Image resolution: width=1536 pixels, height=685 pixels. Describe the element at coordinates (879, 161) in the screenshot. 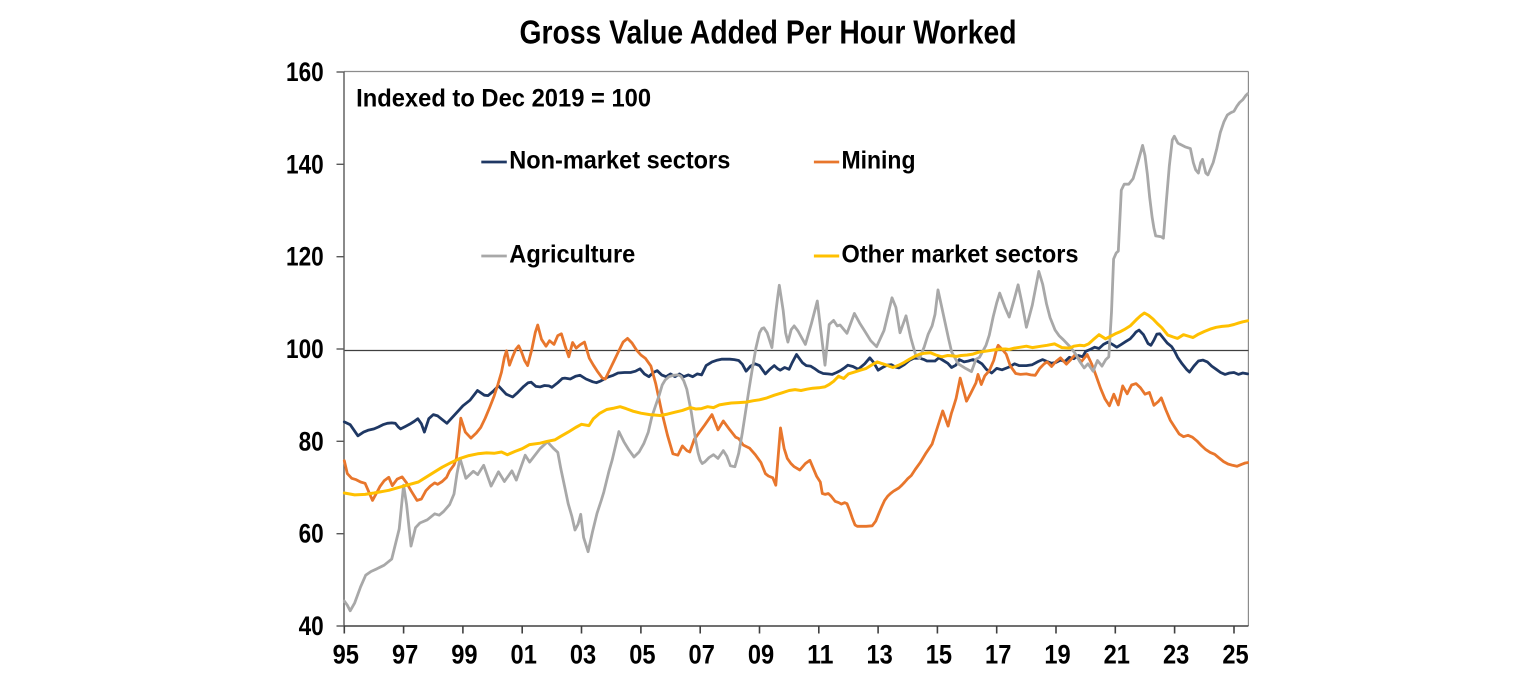

I see `svg-text: Mining` at that location.